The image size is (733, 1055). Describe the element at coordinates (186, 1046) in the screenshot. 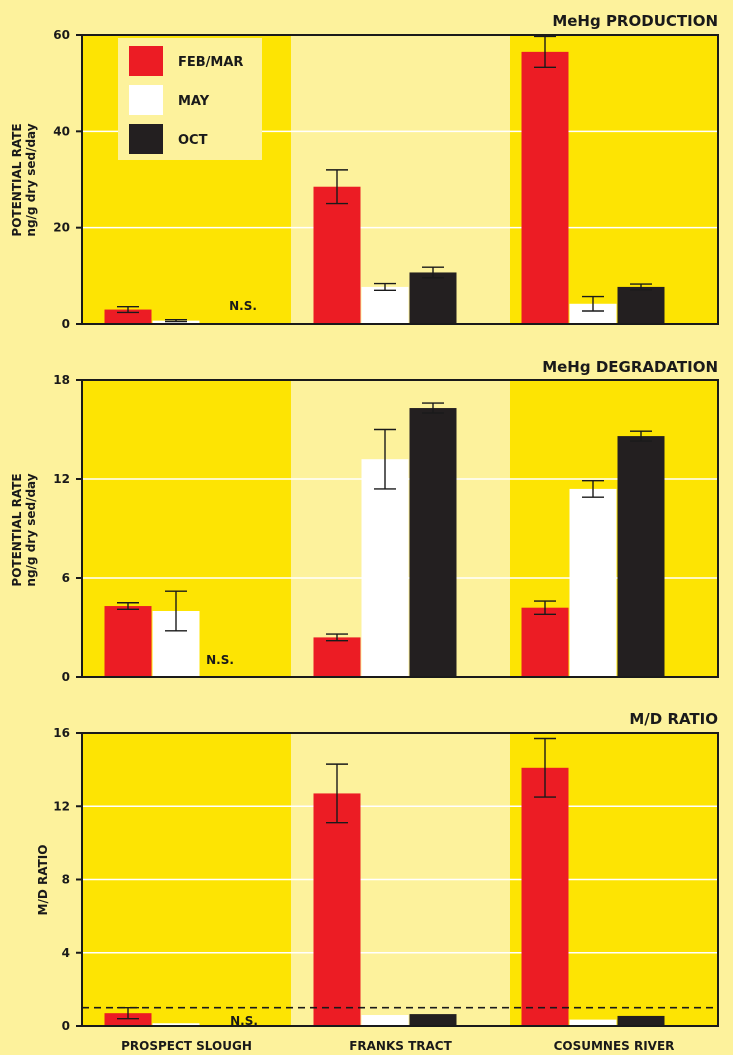

I see `x-category-label: PROSPECT SLOUGH` at that location.